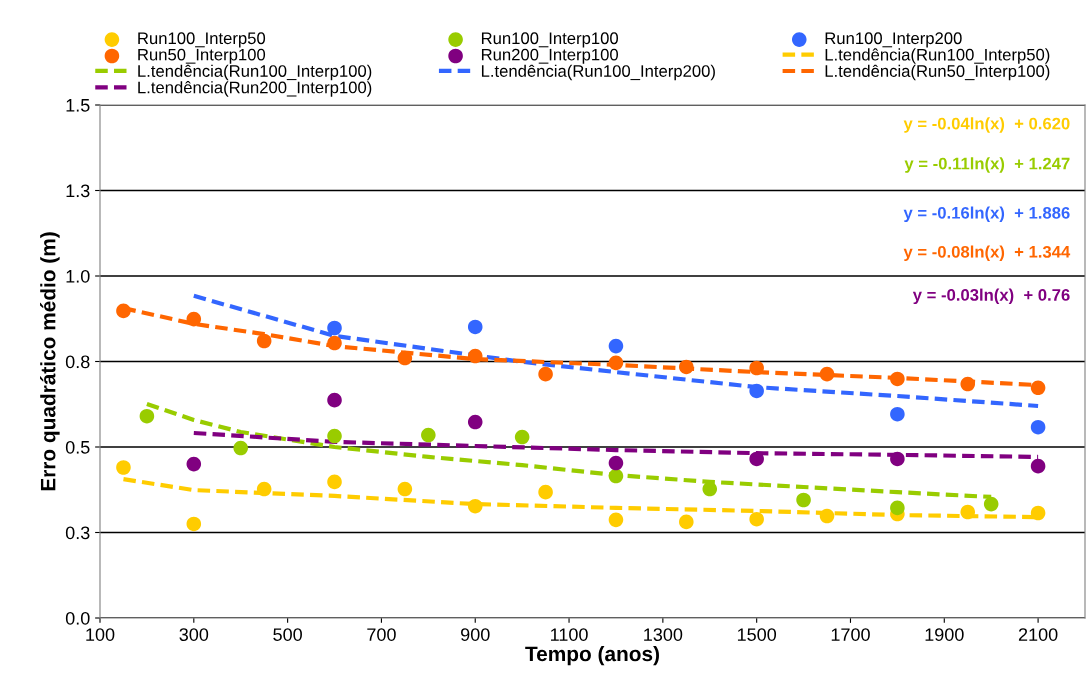  Describe the element at coordinates (202, 56) in the screenshot. I see `legend-label: Run50_Interp100` at that location.